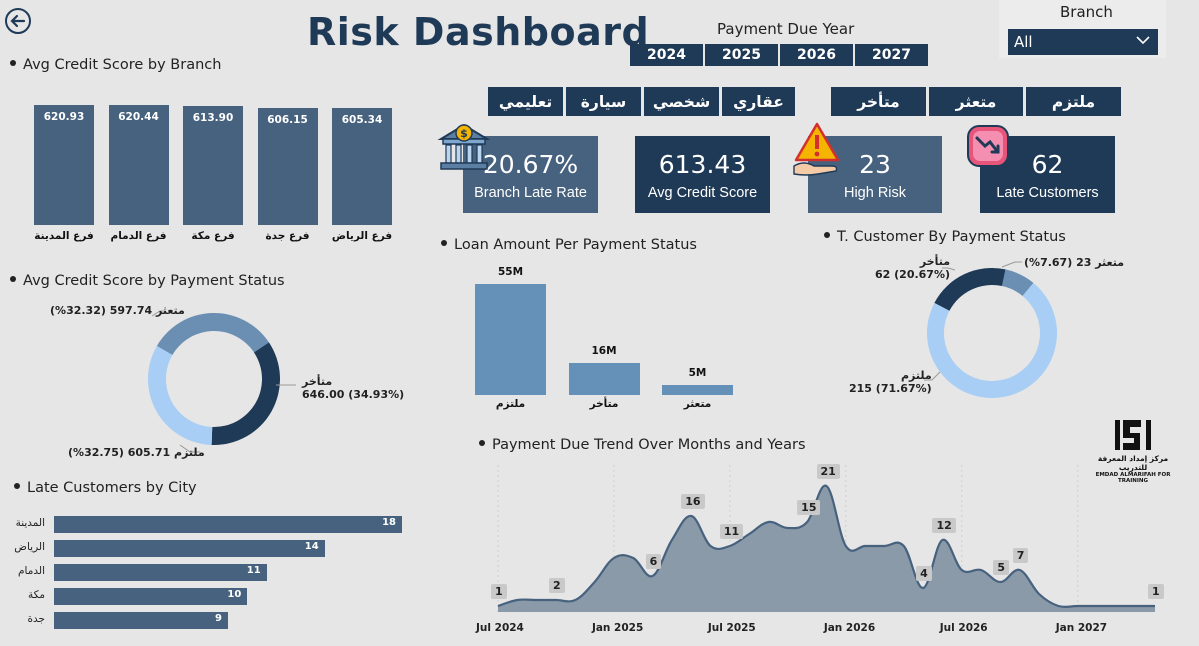 This screenshot has height=646, width=1199. Describe the element at coordinates (29, 547) in the screenshot. I see `city-bar-category: الرياض` at that location.